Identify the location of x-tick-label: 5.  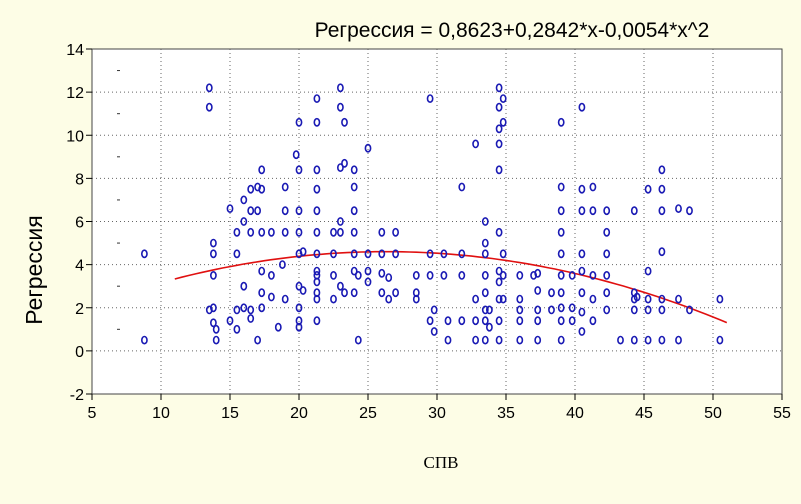
(92, 413).